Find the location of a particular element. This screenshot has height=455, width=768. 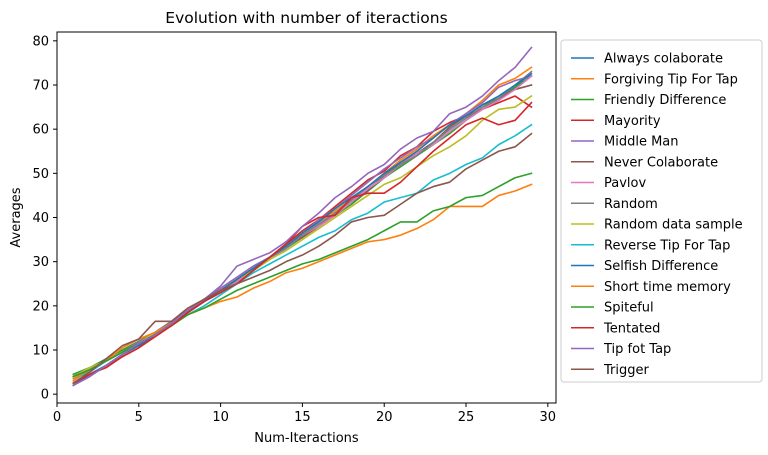

x-axis-label: Num-Iteractions is located at coordinates (306, 438).